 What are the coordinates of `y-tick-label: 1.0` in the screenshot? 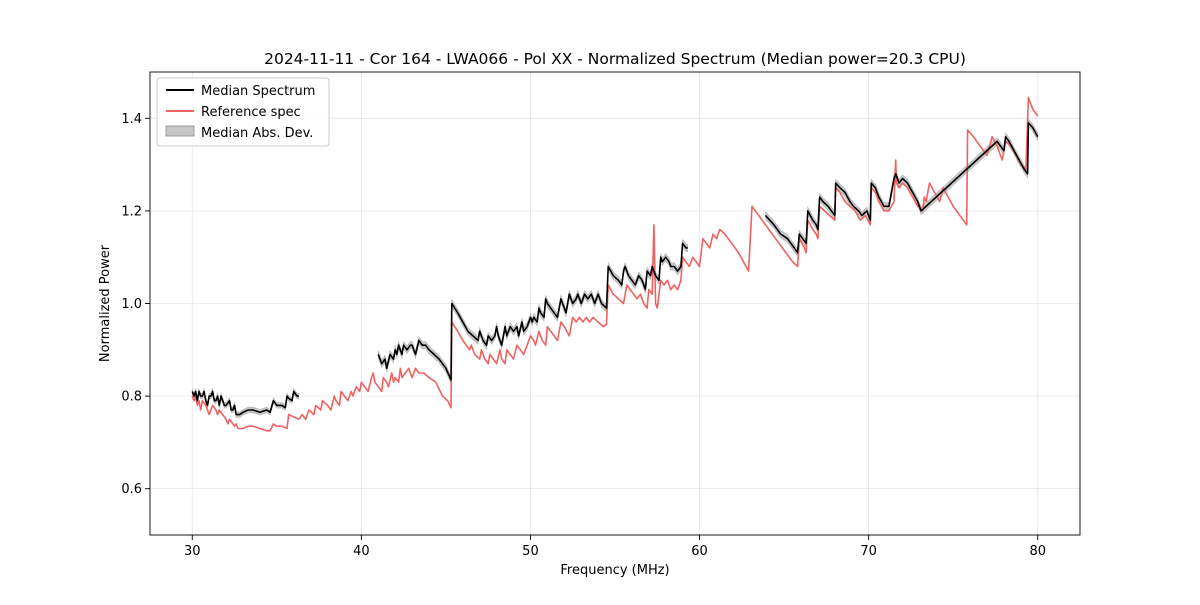 It's located at (131, 304).